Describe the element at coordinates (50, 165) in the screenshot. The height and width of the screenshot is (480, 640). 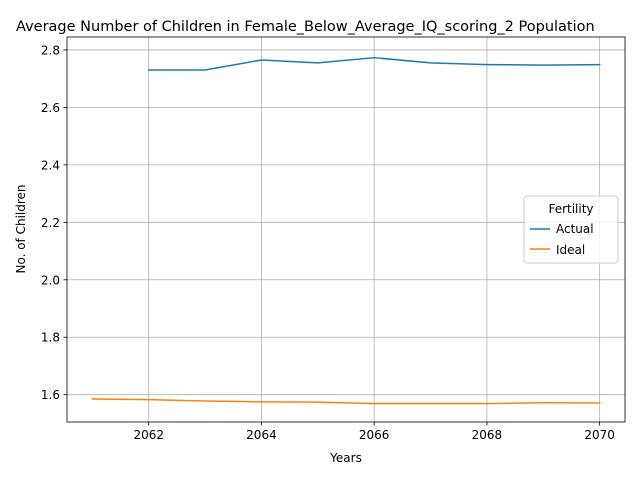
I see `y-tick-label: 2.4` at that location.